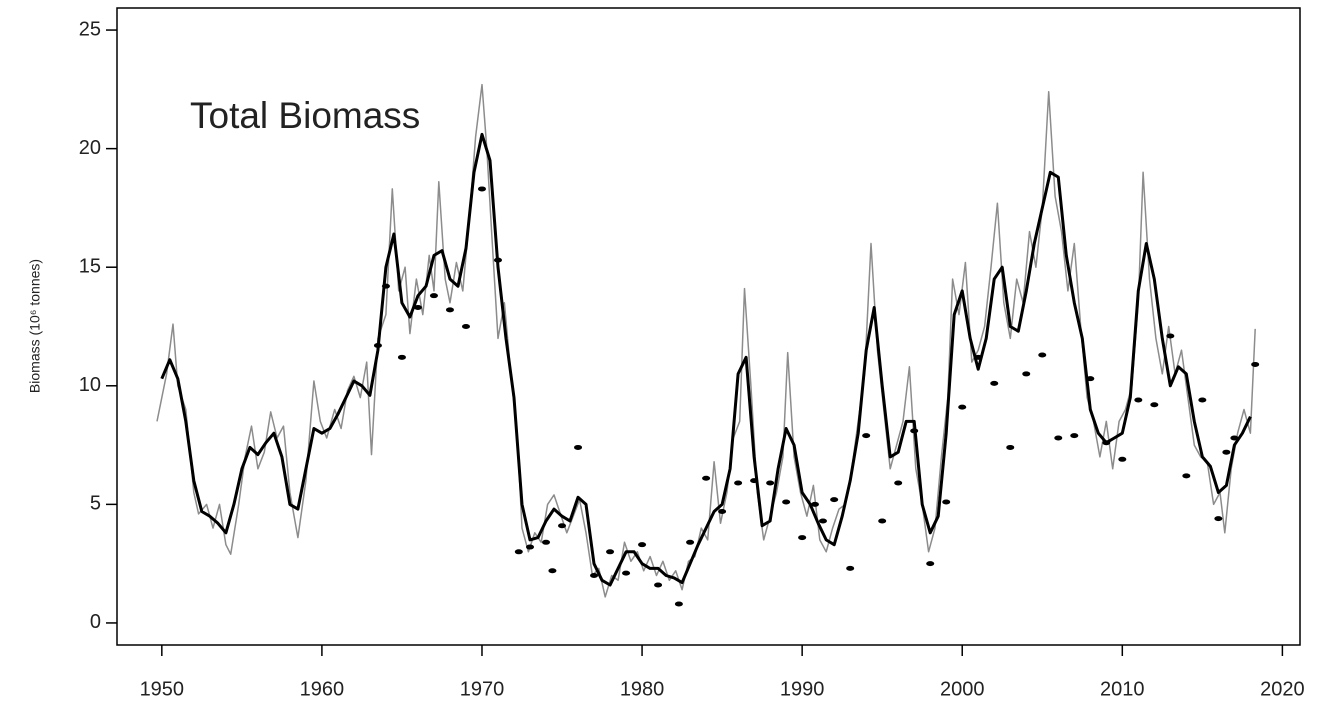 The height and width of the screenshot is (714, 1337). Describe the element at coordinates (90, 266) in the screenshot. I see `y-tick-label: 15` at that location.